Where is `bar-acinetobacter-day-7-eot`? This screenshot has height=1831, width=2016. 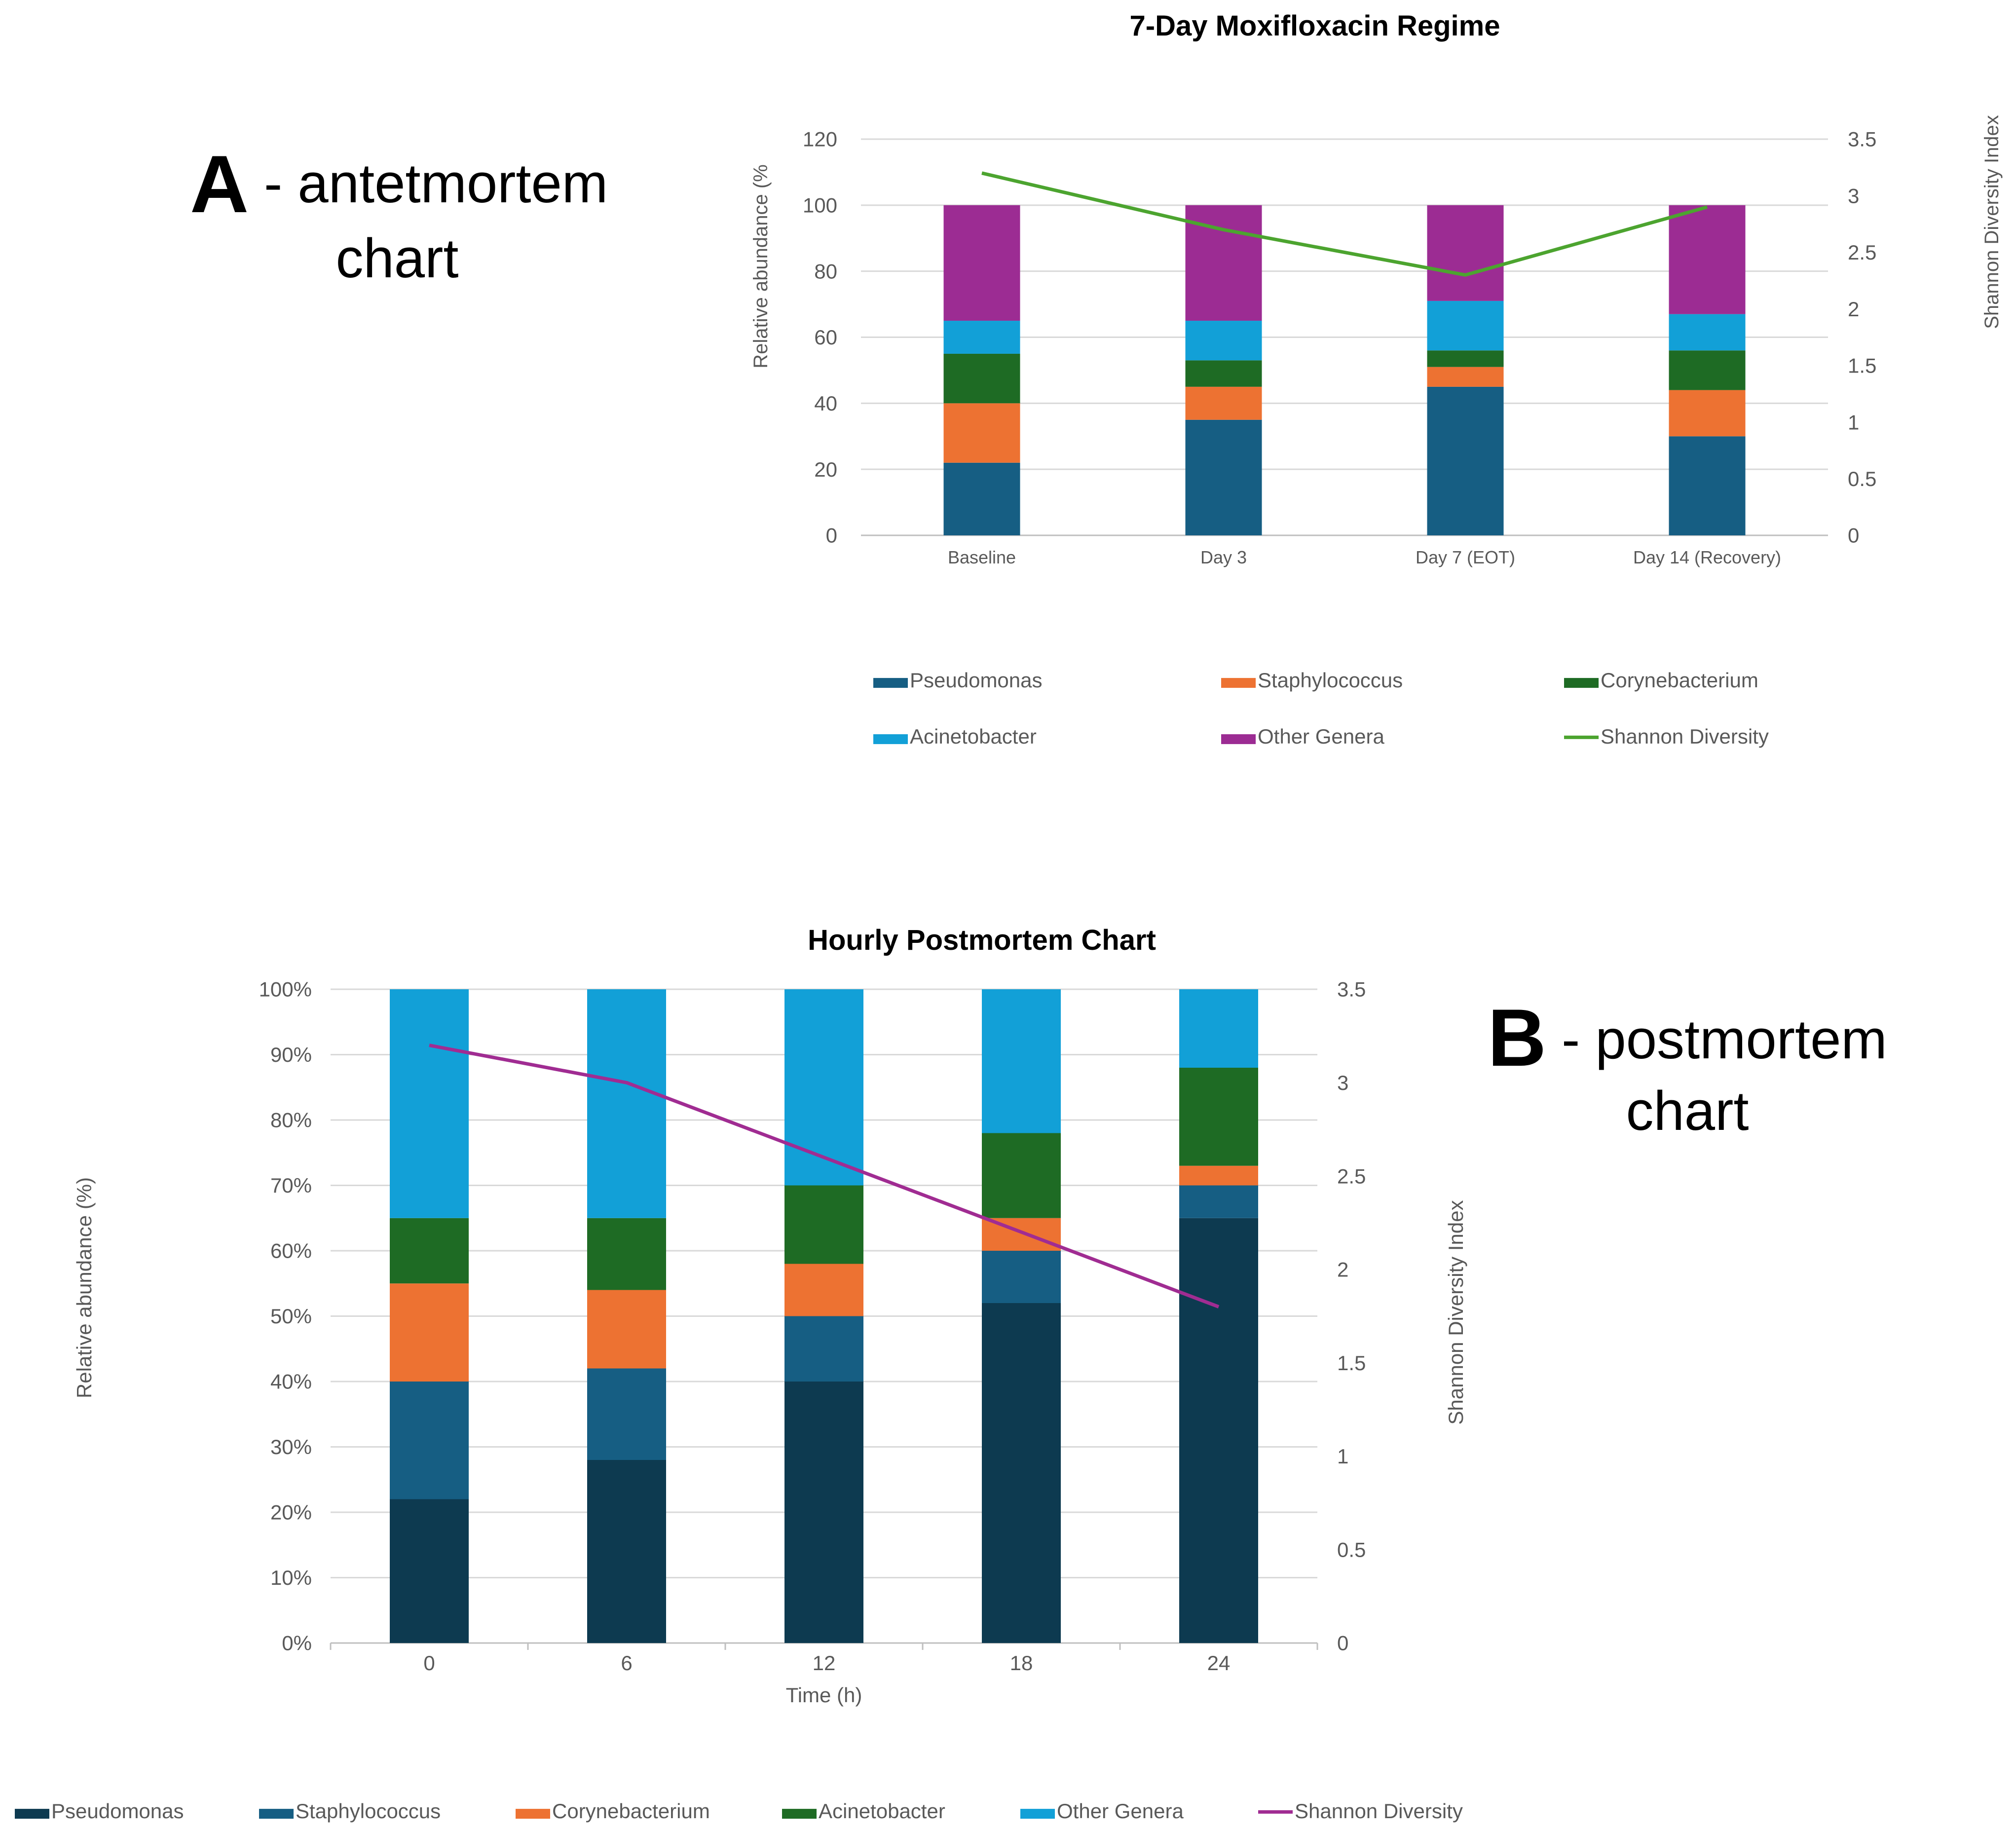
bar-acinetobacter-day-7-eot is located at coordinates (1466, 325).